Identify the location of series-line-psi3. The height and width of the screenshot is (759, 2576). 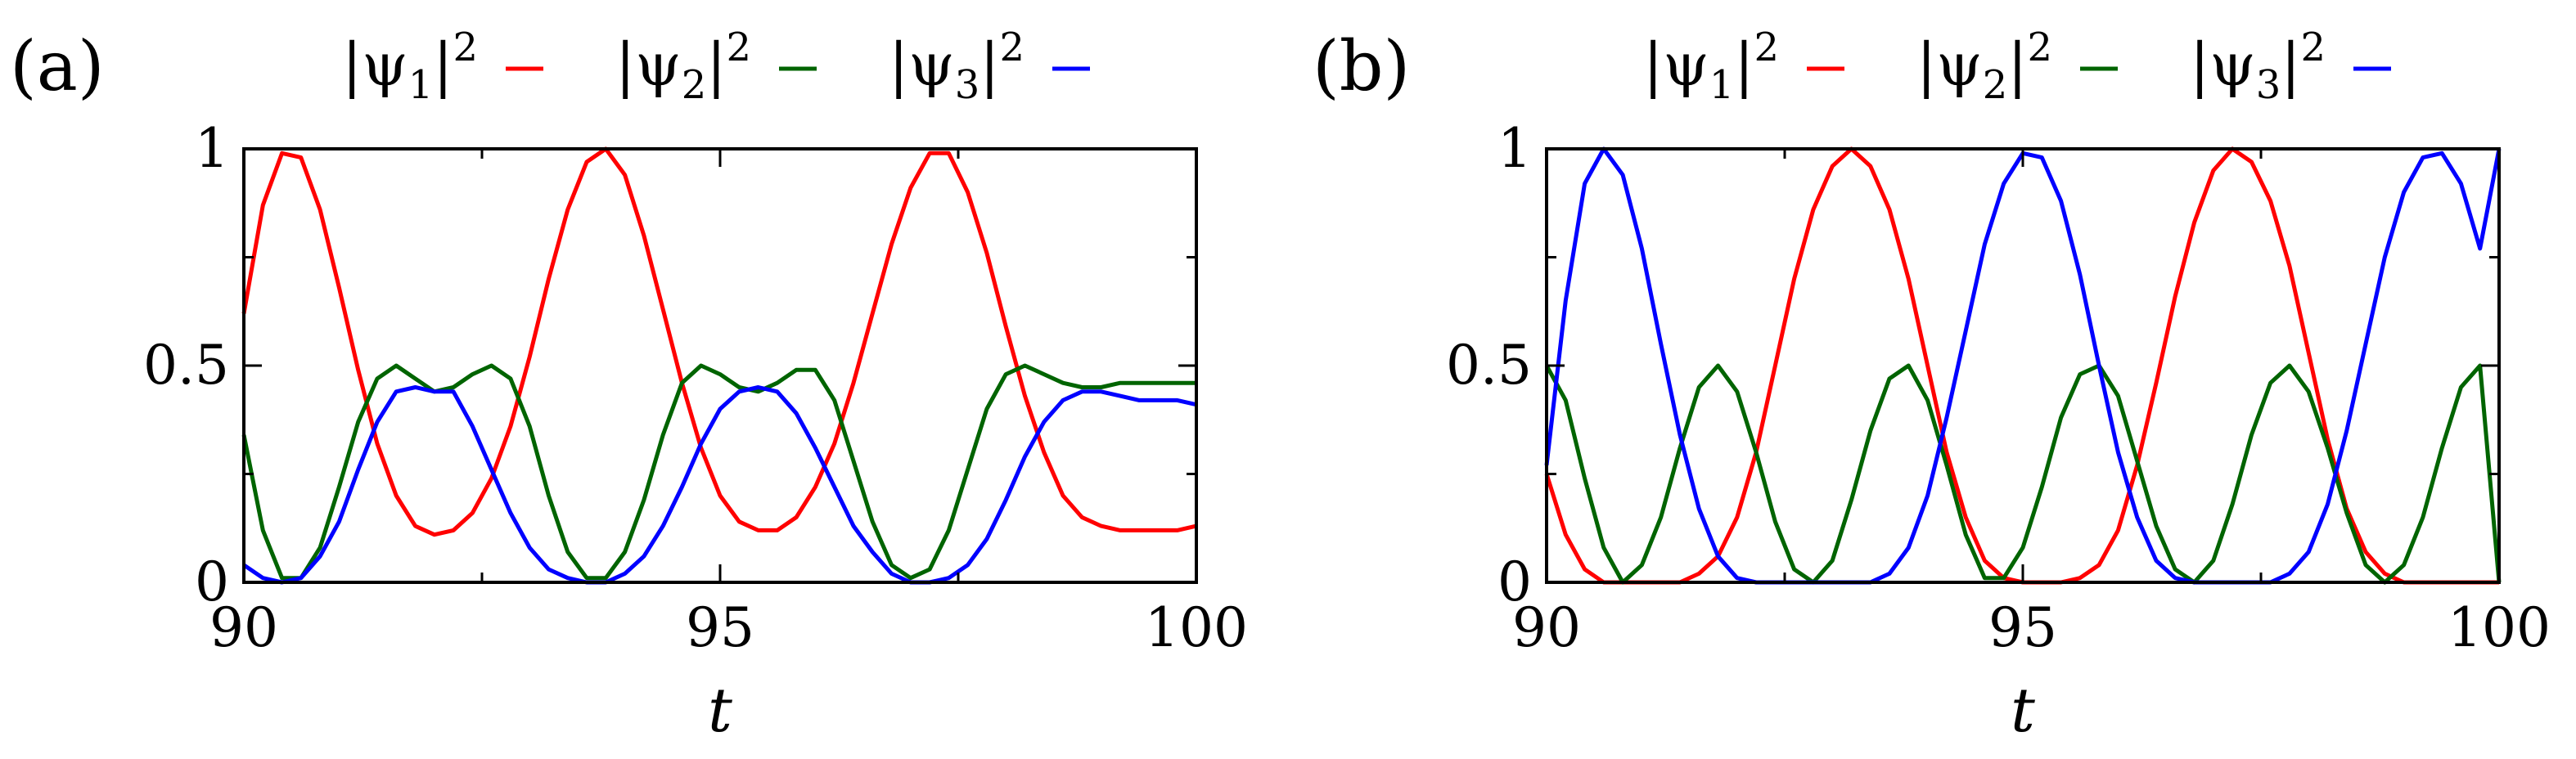
(719, 485).